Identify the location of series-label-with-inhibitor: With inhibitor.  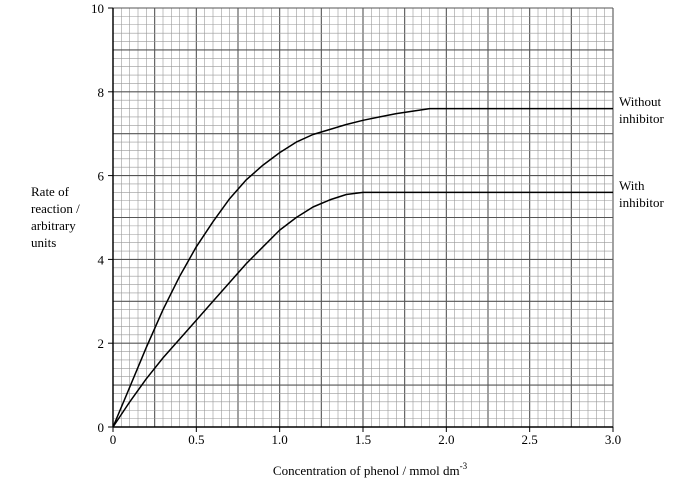
(641, 194).